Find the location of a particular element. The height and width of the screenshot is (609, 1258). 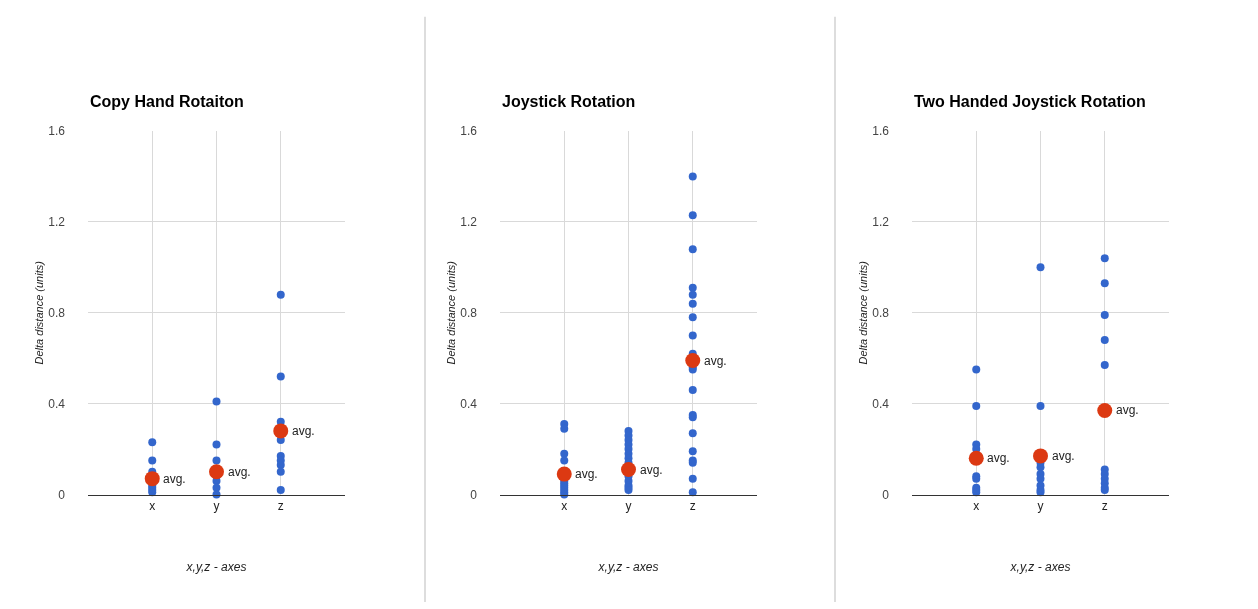

chart-title: Joystick Rotation is located at coordinates (569, 101).